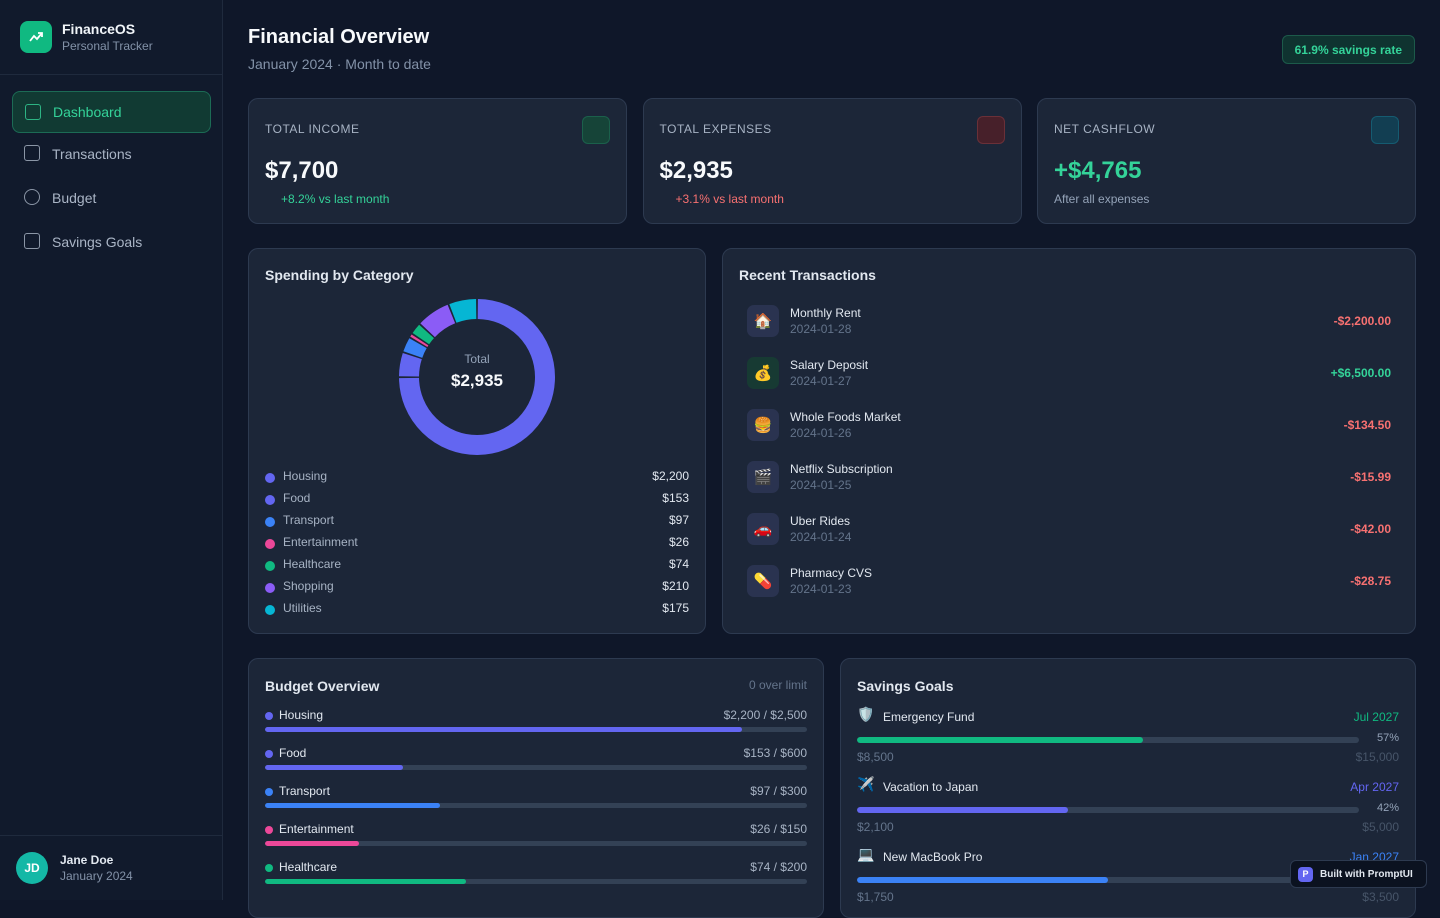 This screenshot has width=1440, height=918. Describe the element at coordinates (821, 433) in the screenshot. I see `transaction-date: 2024-01-26` at that location.